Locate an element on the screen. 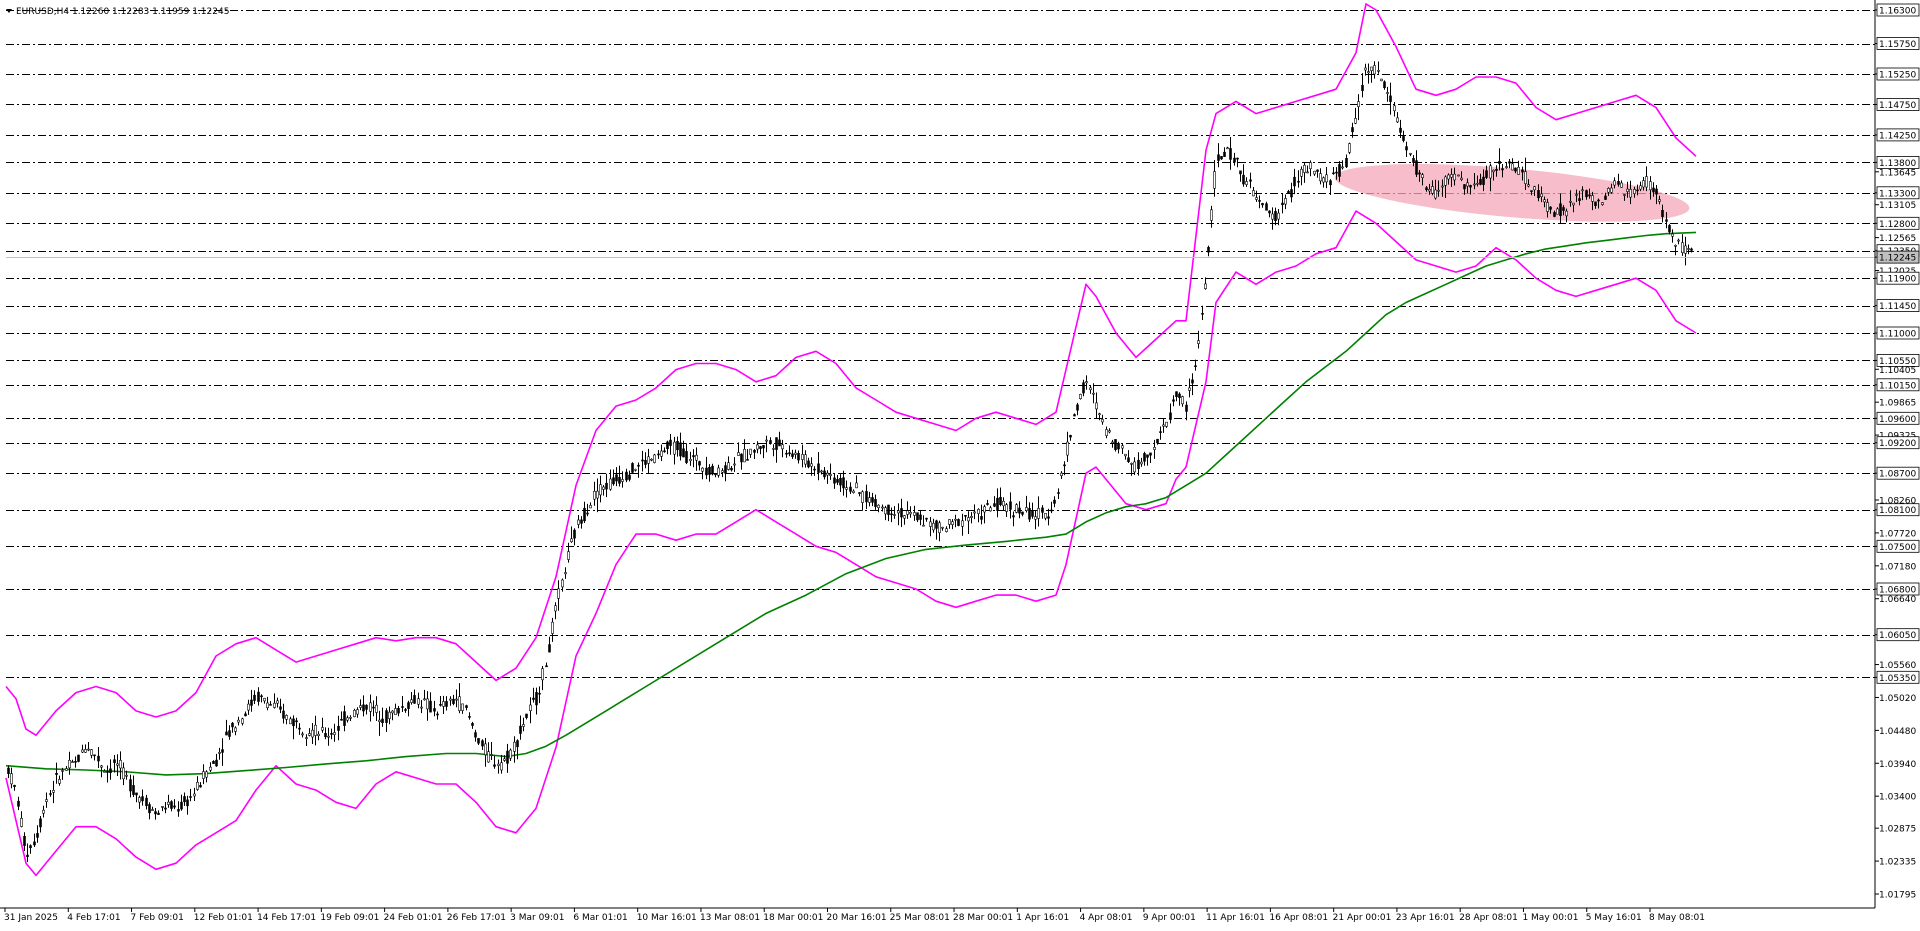 This screenshot has height=931, width=1920. price-tick-label-39: 1.02875 is located at coordinates (1897, 830).